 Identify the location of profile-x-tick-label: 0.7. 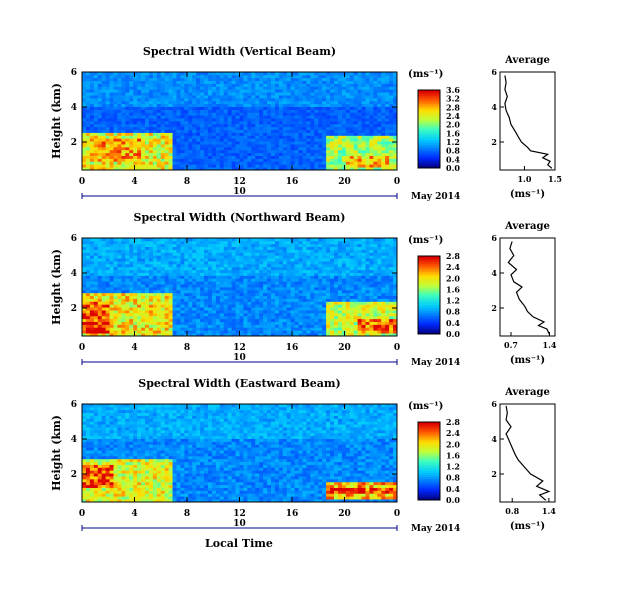
(511, 345).